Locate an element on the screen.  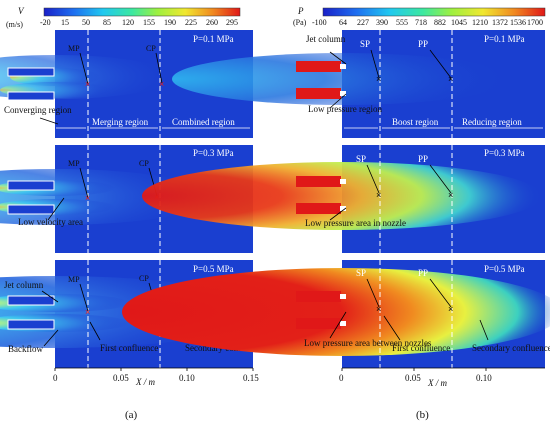
colorbar-tick: 15 is located at coordinates (65, 22).